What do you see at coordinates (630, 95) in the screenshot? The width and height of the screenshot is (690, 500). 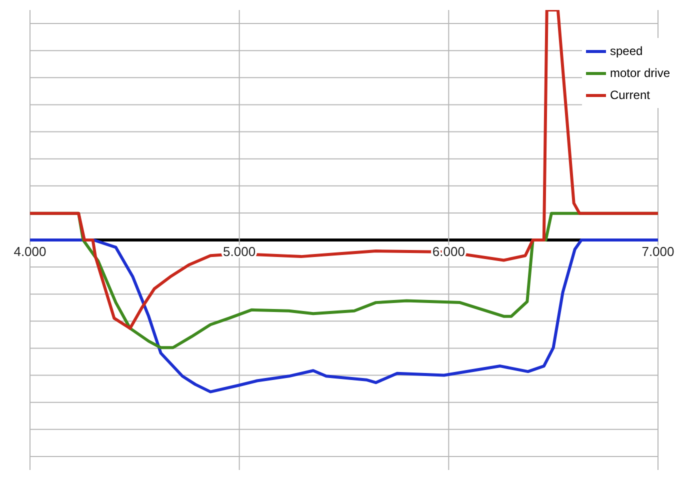 I see `legend-label: Current` at bounding box center [630, 95].